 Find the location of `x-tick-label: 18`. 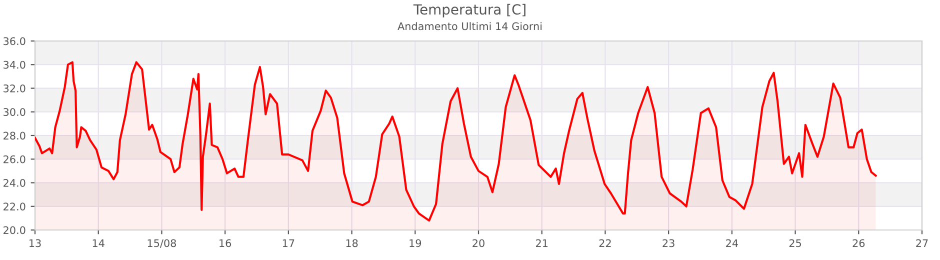

x-tick-label: 18 is located at coordinates (352, 243).